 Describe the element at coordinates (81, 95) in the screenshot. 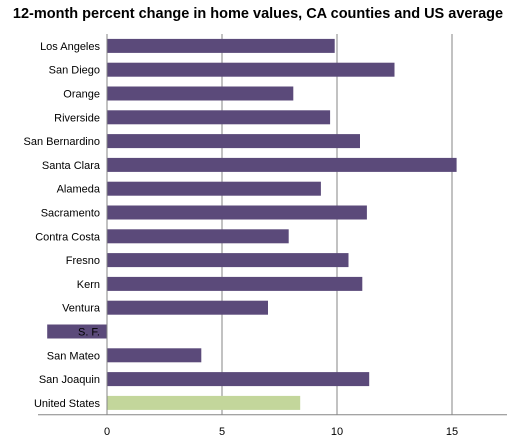

I see `category-label: Orange` at that location.